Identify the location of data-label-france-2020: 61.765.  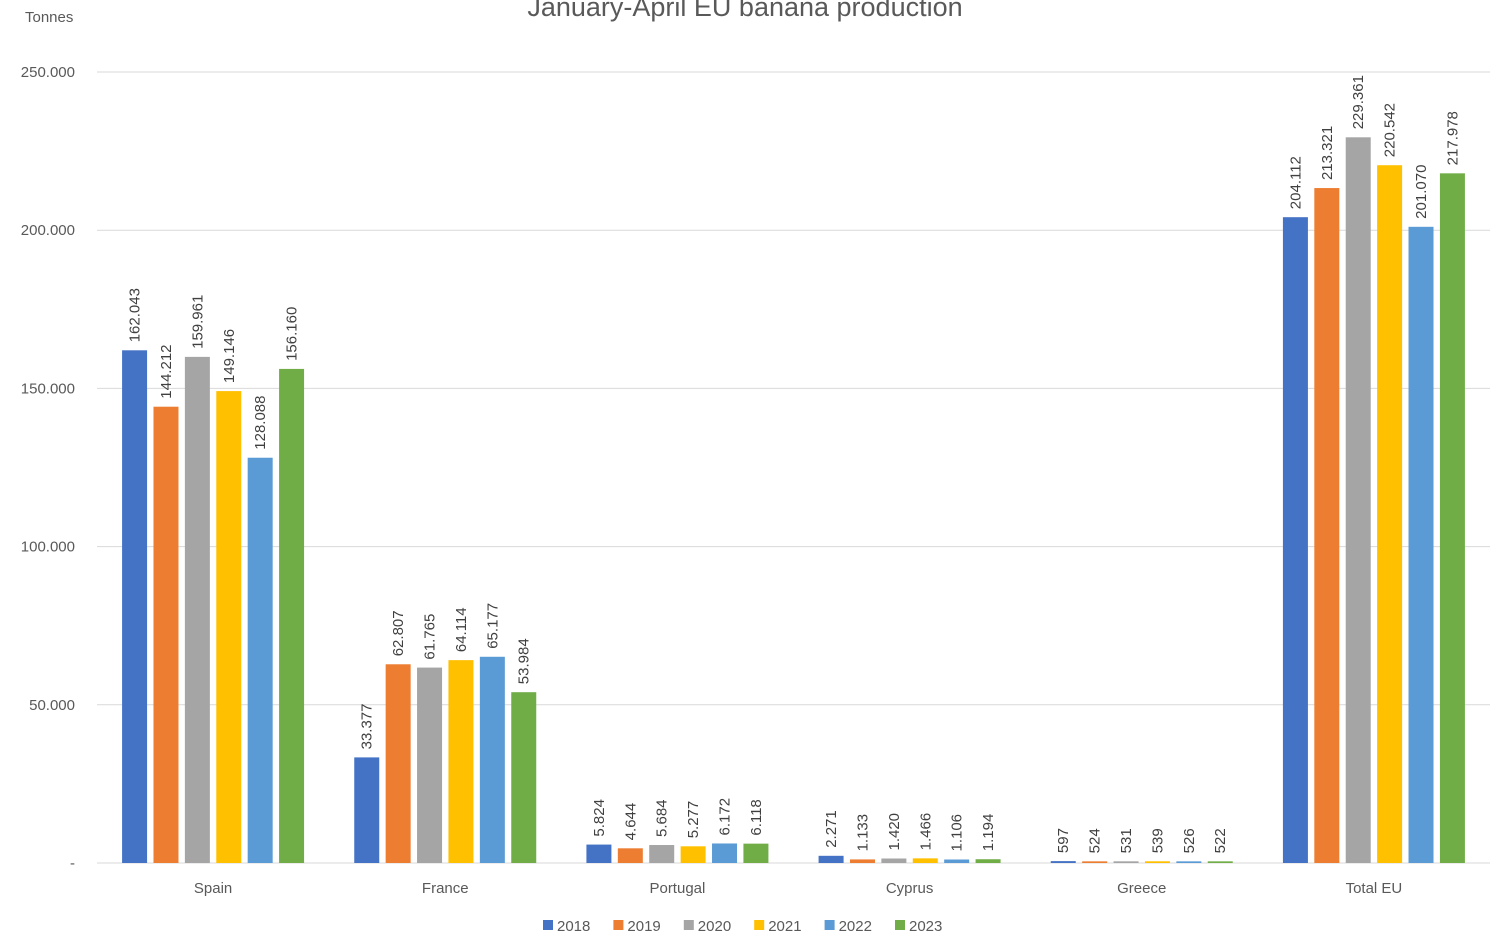
(430, 637).